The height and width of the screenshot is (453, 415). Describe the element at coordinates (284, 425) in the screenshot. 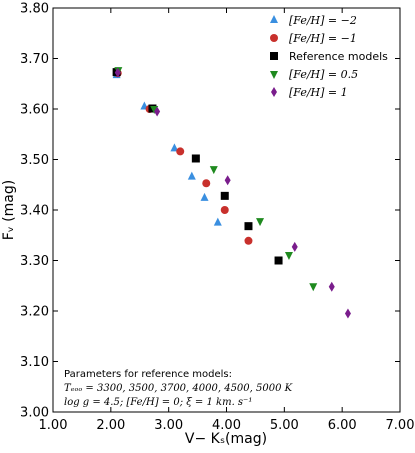

I see `x-tick-label: 5.00` at that location.